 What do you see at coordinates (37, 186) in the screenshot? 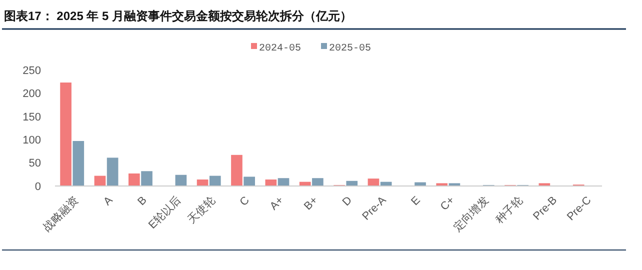
I see `y-tick-label: 0` at bounding box center [37, 186].